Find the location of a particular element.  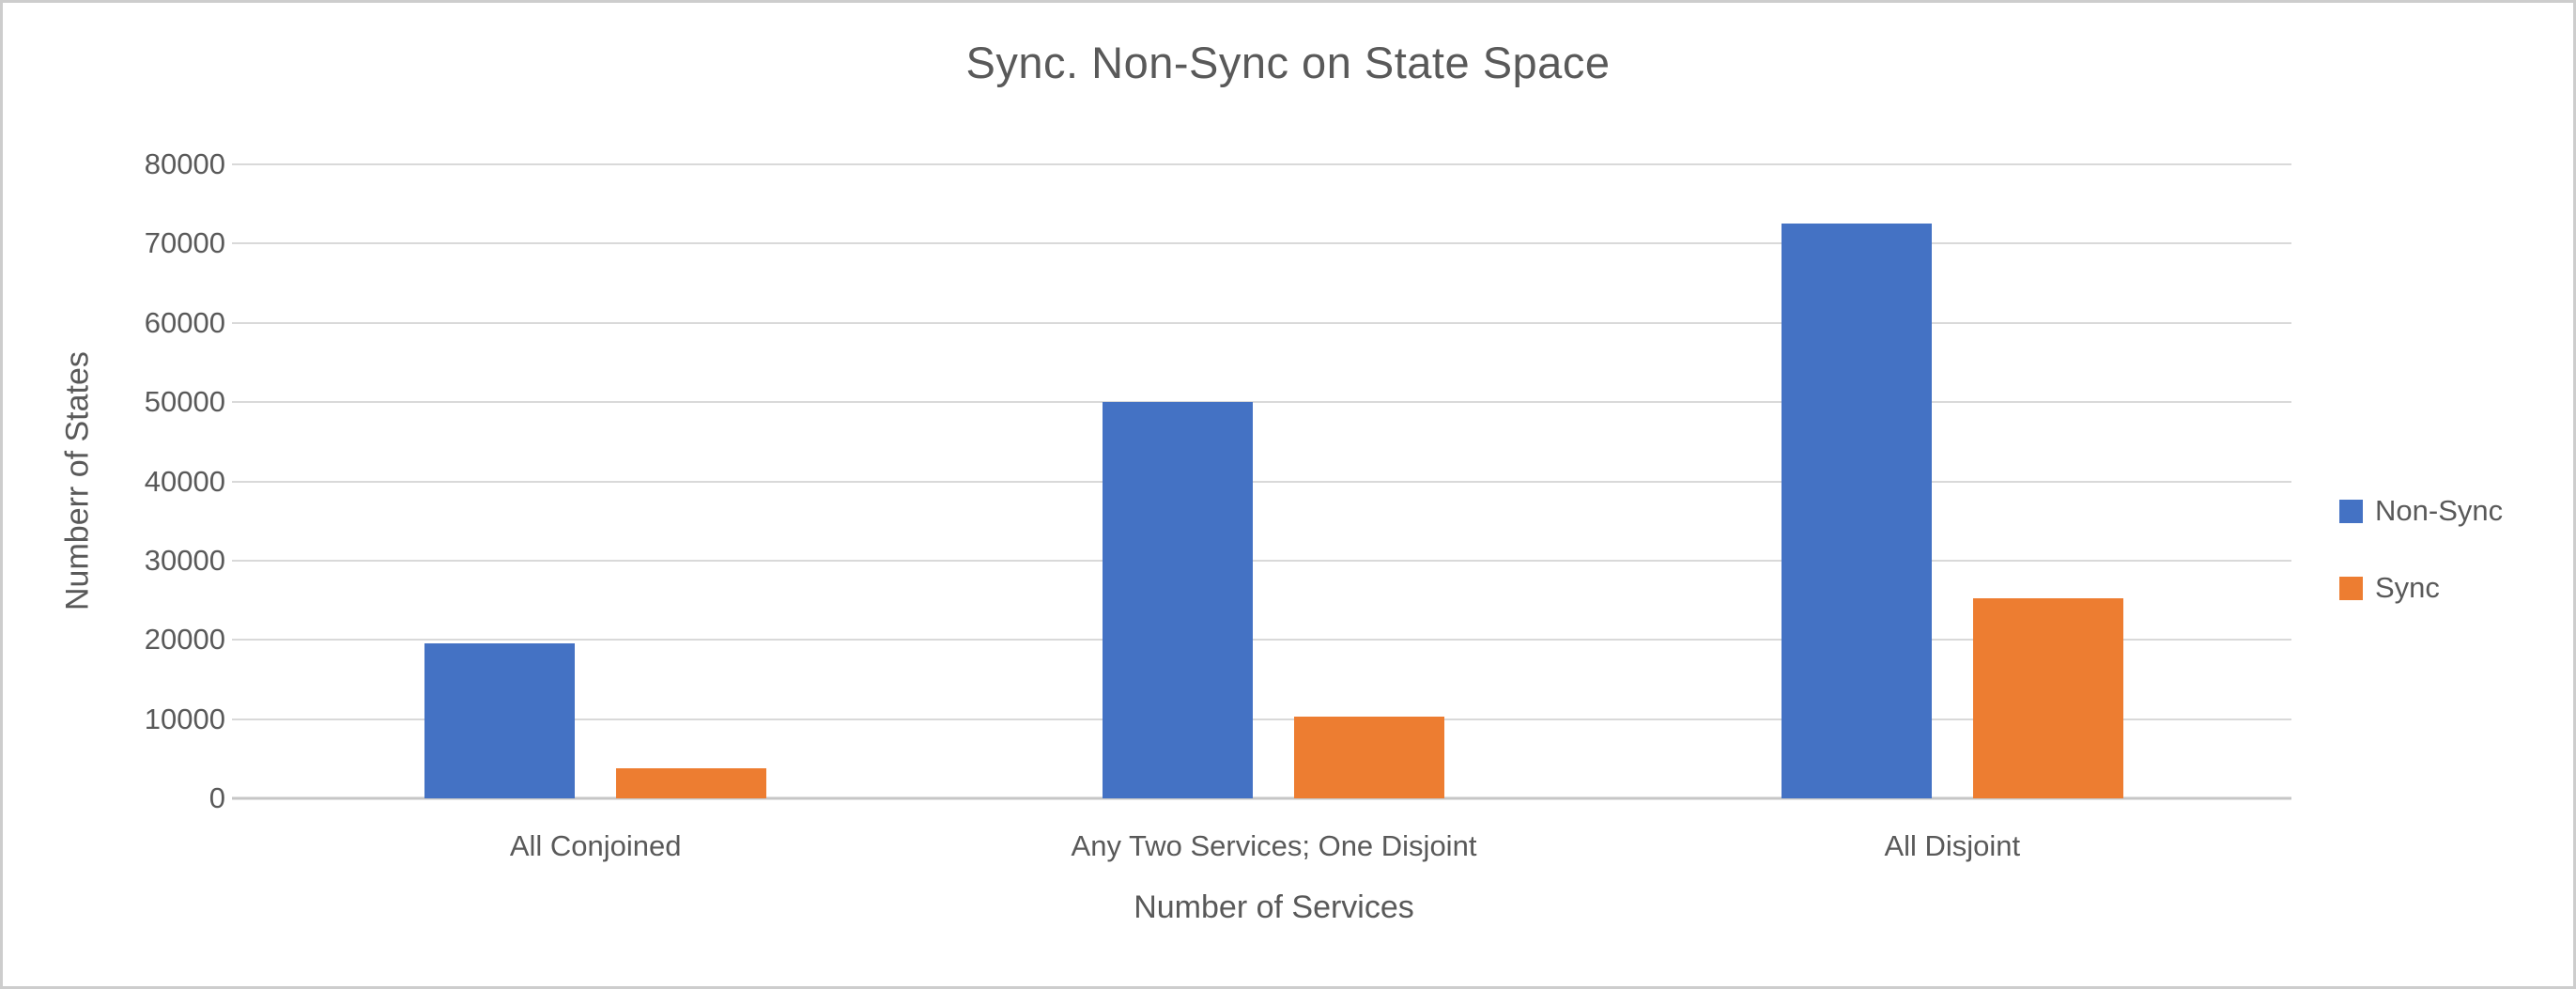

x-axis-title: Number of Services is located at coordinates (1274, 907).